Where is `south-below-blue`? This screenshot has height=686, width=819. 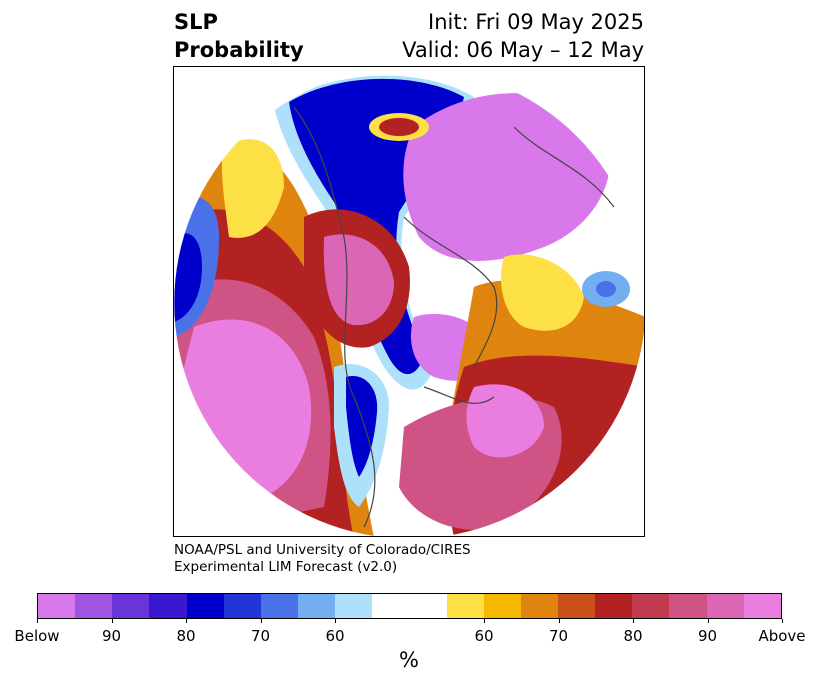
south-below-blue is located at coordinates (362, 426).